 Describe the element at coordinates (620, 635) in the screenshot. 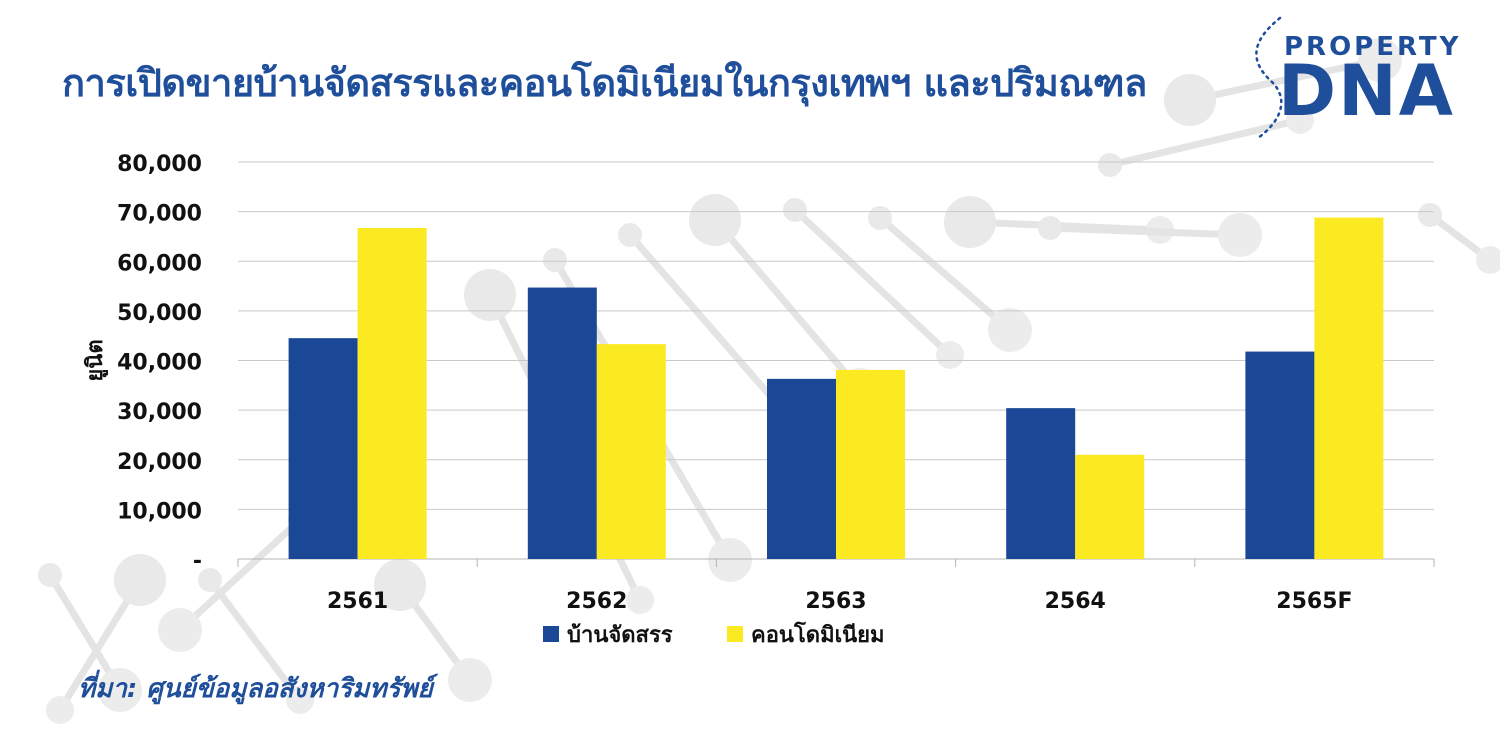

I see `legend-label: บ้านจัดสรร` at that location.